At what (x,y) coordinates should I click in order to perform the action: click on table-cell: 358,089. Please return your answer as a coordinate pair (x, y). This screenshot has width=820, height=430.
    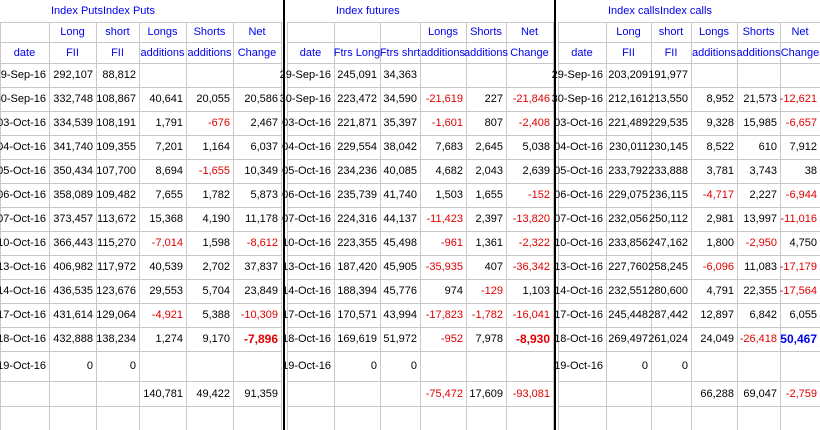
    Looking at the image, I should click on (73, 195).